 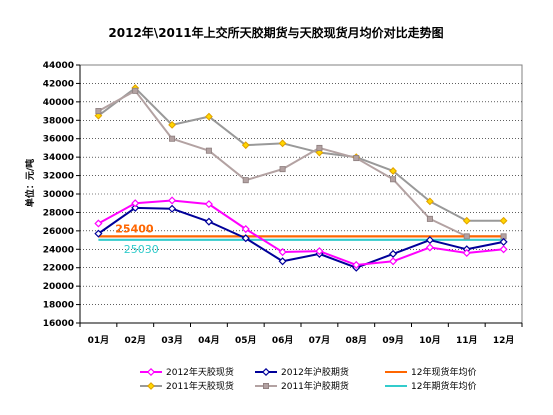 What do you see at coordinates (467, 340) in the screenshot?
I see `x-tick-label: 11月` at bounding box center [467, 340].